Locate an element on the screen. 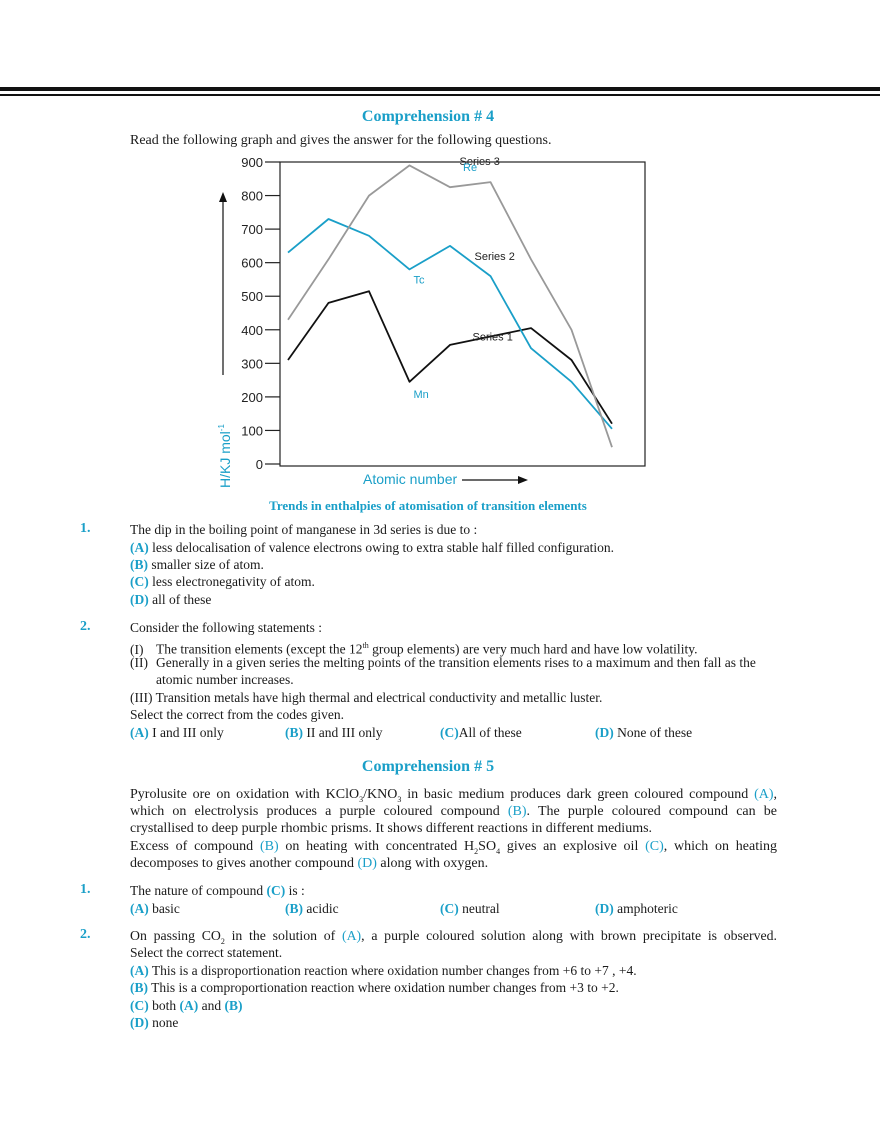 The image size is (880, 1139). y-tick-label: 900 is located at coordinates (252, 162).